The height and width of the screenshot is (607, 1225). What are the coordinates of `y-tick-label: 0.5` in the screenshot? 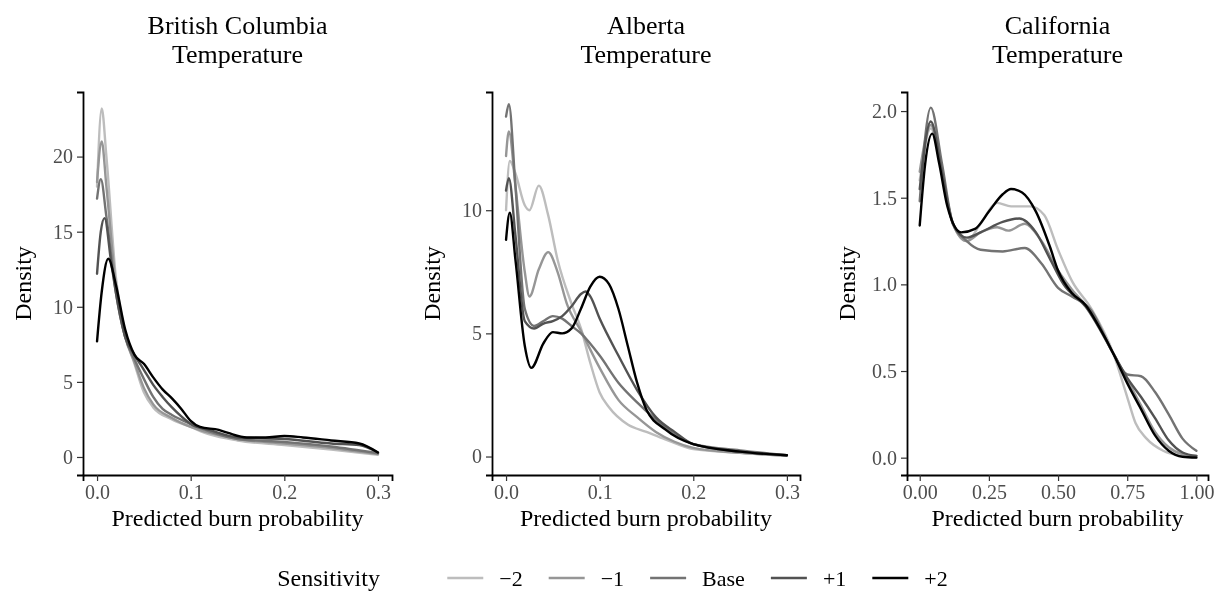 It's located at (884, 370).